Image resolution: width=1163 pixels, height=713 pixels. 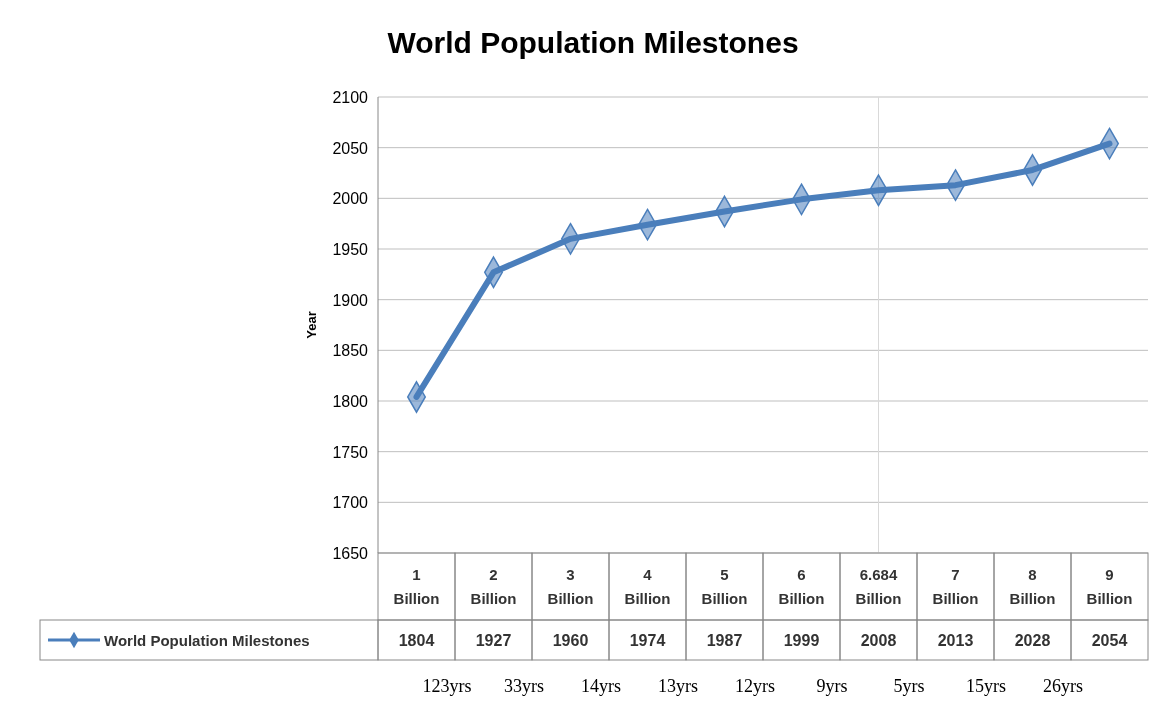 What do you see at coordinates (801, 586) in the screenshot?
I see `x-tick-label: 6 Billion` at bounding box center [801, 586].